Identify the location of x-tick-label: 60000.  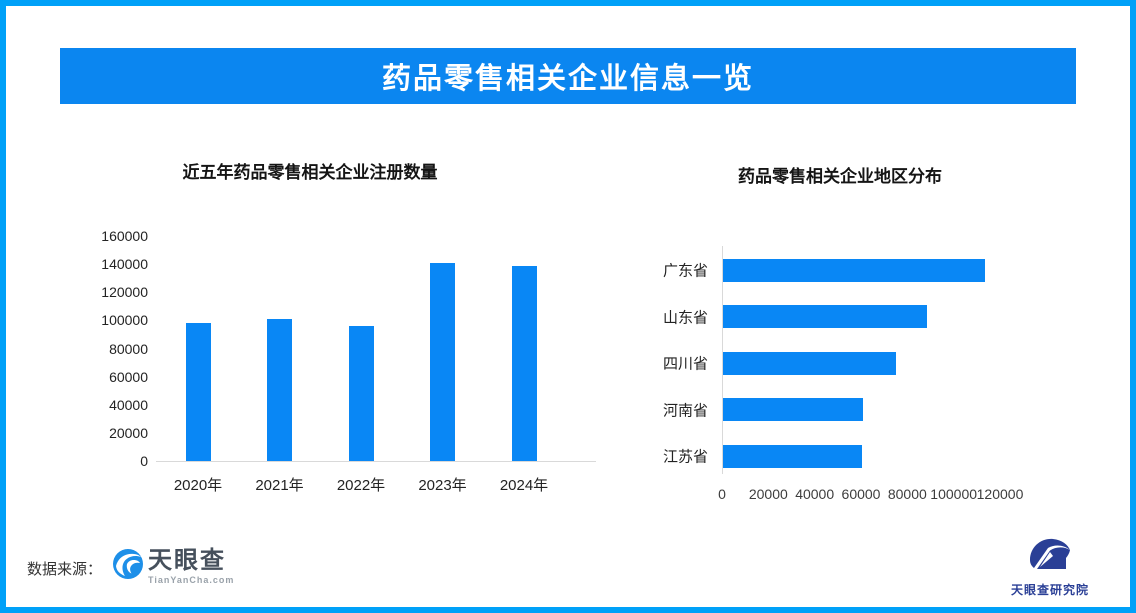
(861, 494).